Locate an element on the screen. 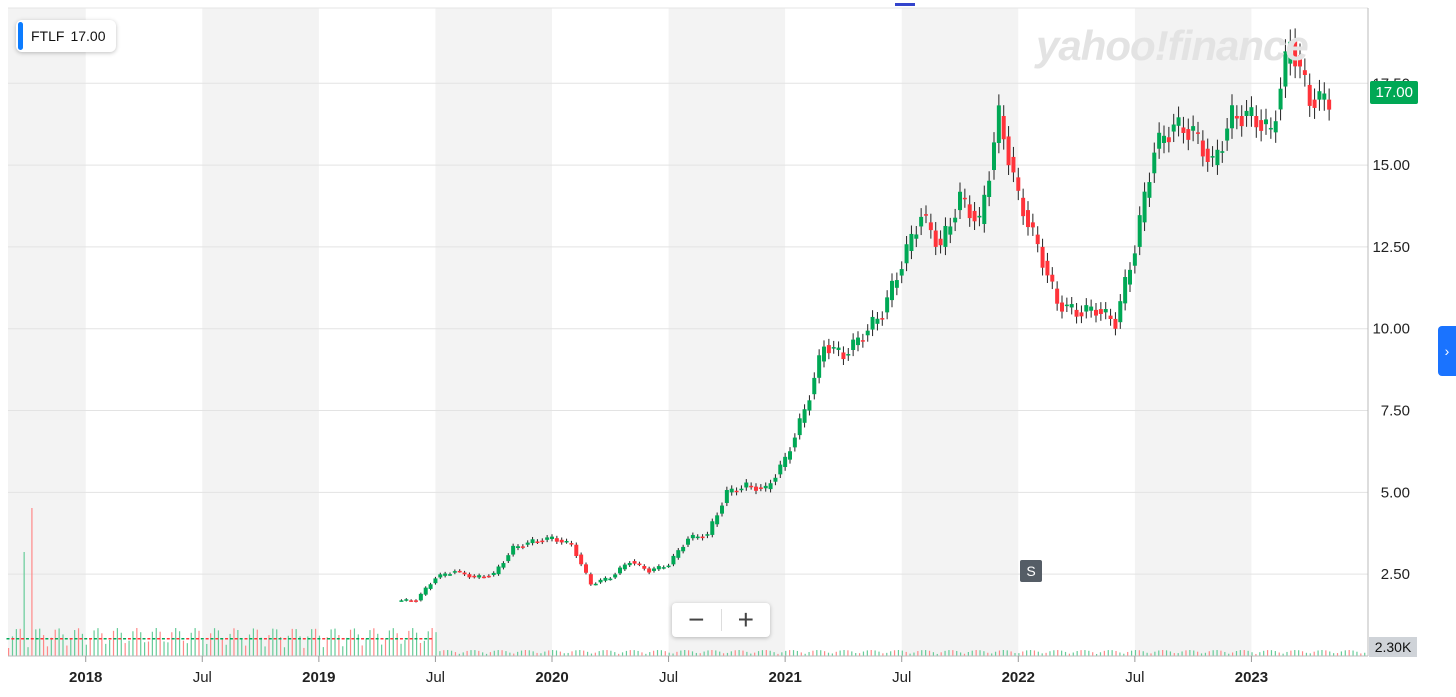 This screenshot has width=1456, height=697. zoom-in-button: + is located at coordinates (745, 619).